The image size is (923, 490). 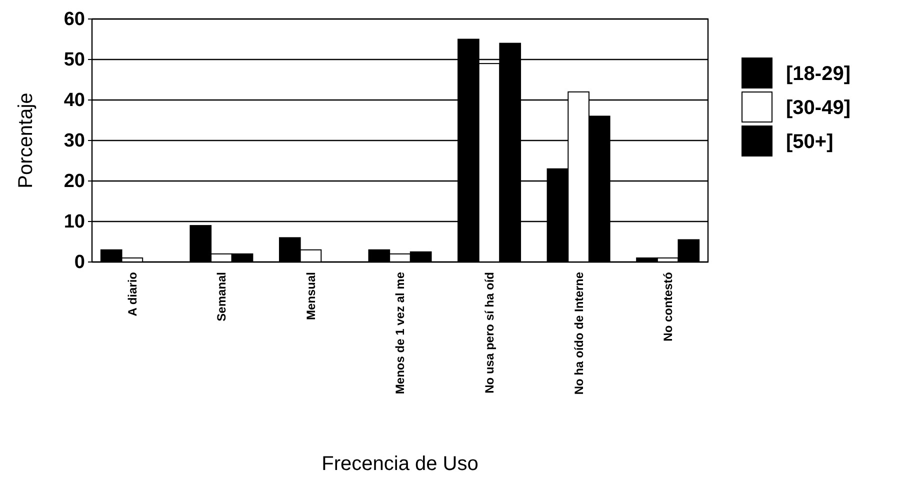 I want to click on x-tick-label: No contestó, so click(x=668, y=307).